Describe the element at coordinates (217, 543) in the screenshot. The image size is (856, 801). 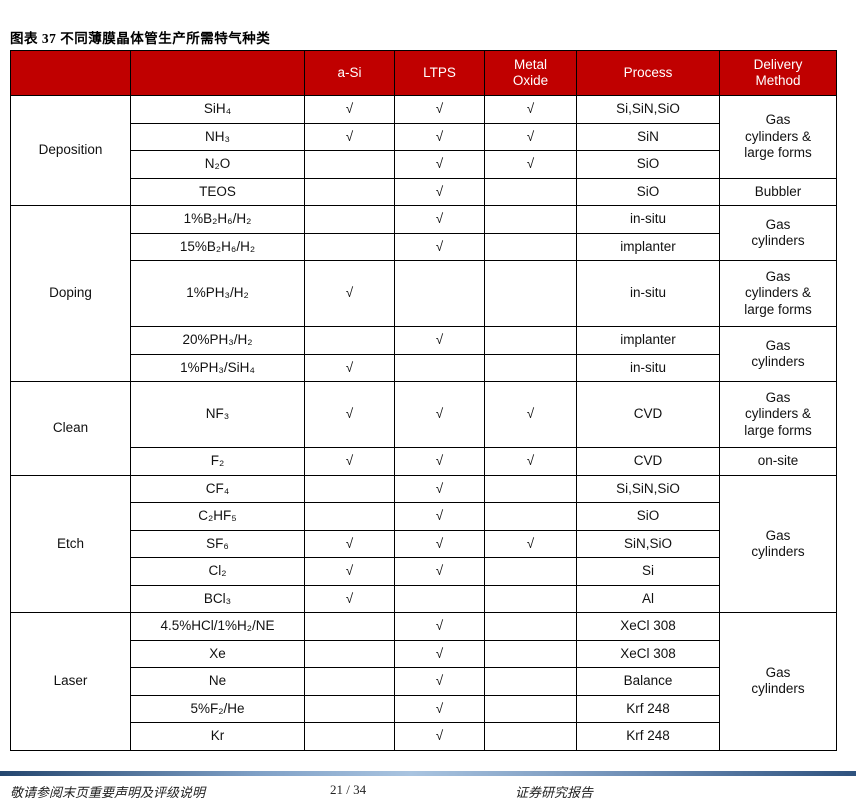
I see `gas-cell: SF₆` at that location.